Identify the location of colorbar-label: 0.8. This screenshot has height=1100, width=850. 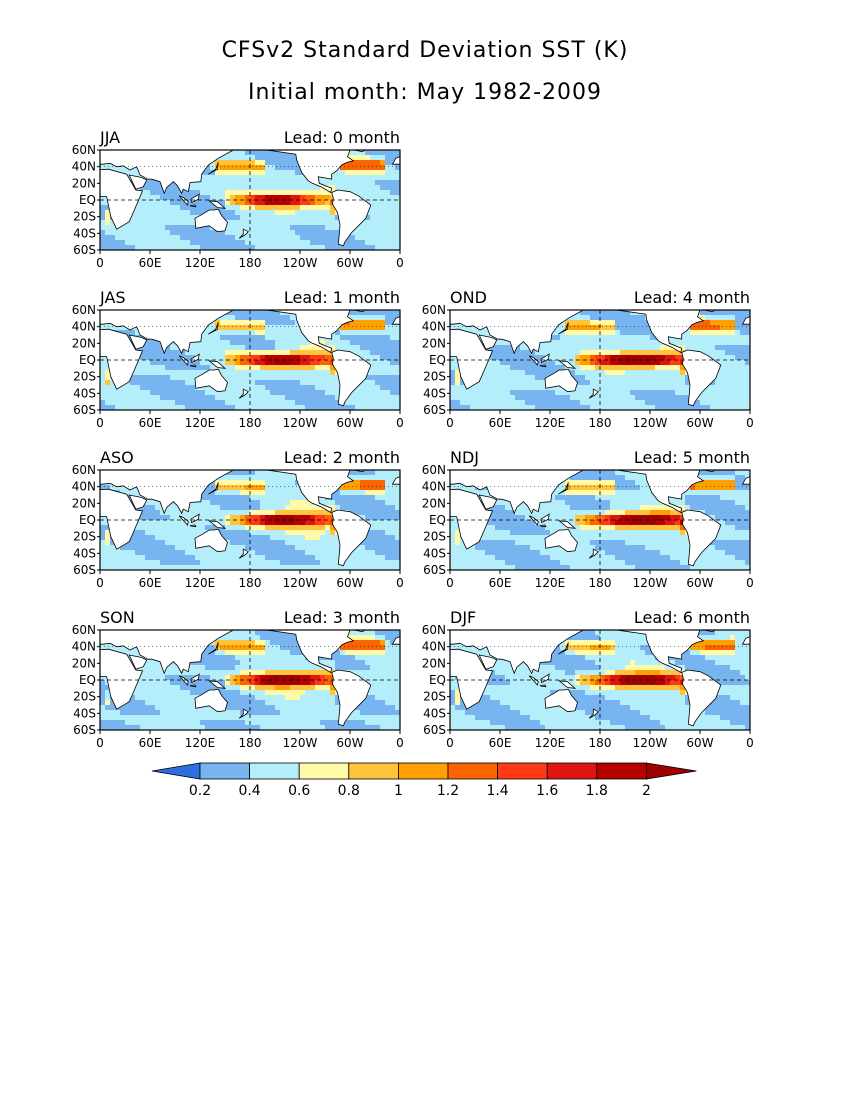
(349, 791).